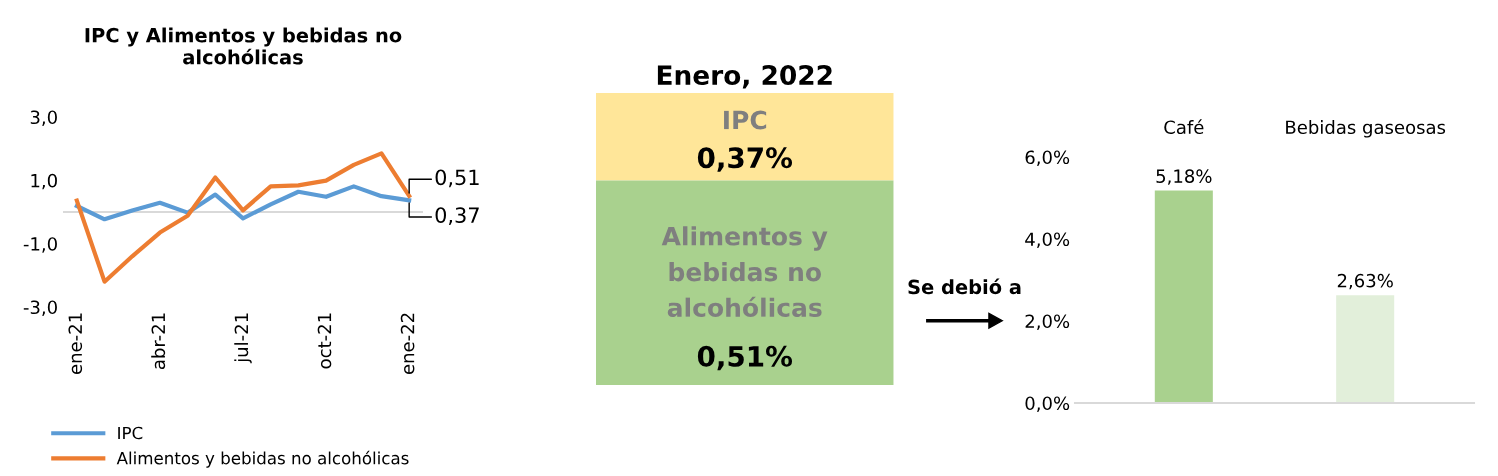 The height and width of the screenshot is (476, 1498). What do you see at coordinates (407, 344) in the screenshot?
I see `x-tick-label: ene-22` at bounding box center [407, 344].